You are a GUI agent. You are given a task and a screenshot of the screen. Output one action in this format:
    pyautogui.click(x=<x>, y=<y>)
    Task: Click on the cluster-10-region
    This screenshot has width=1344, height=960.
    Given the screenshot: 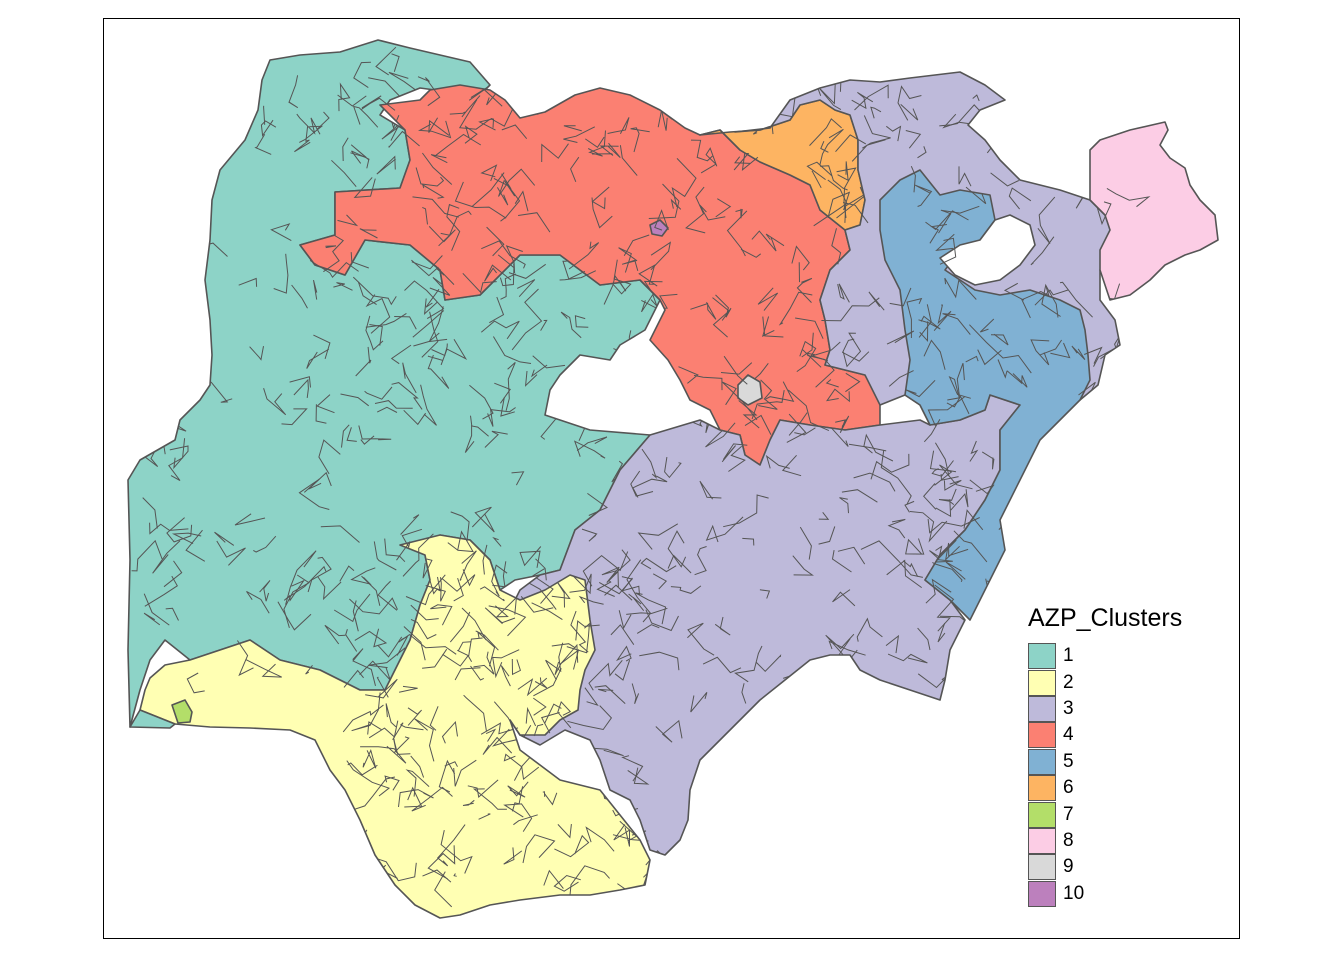 What is the action you would take?
    pyautogui.click(x=659, y=228)
    